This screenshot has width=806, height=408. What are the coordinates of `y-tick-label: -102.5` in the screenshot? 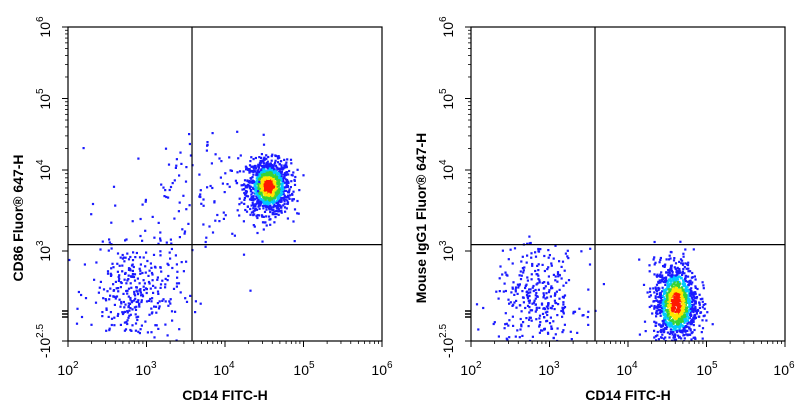 It's located at (447, 340).